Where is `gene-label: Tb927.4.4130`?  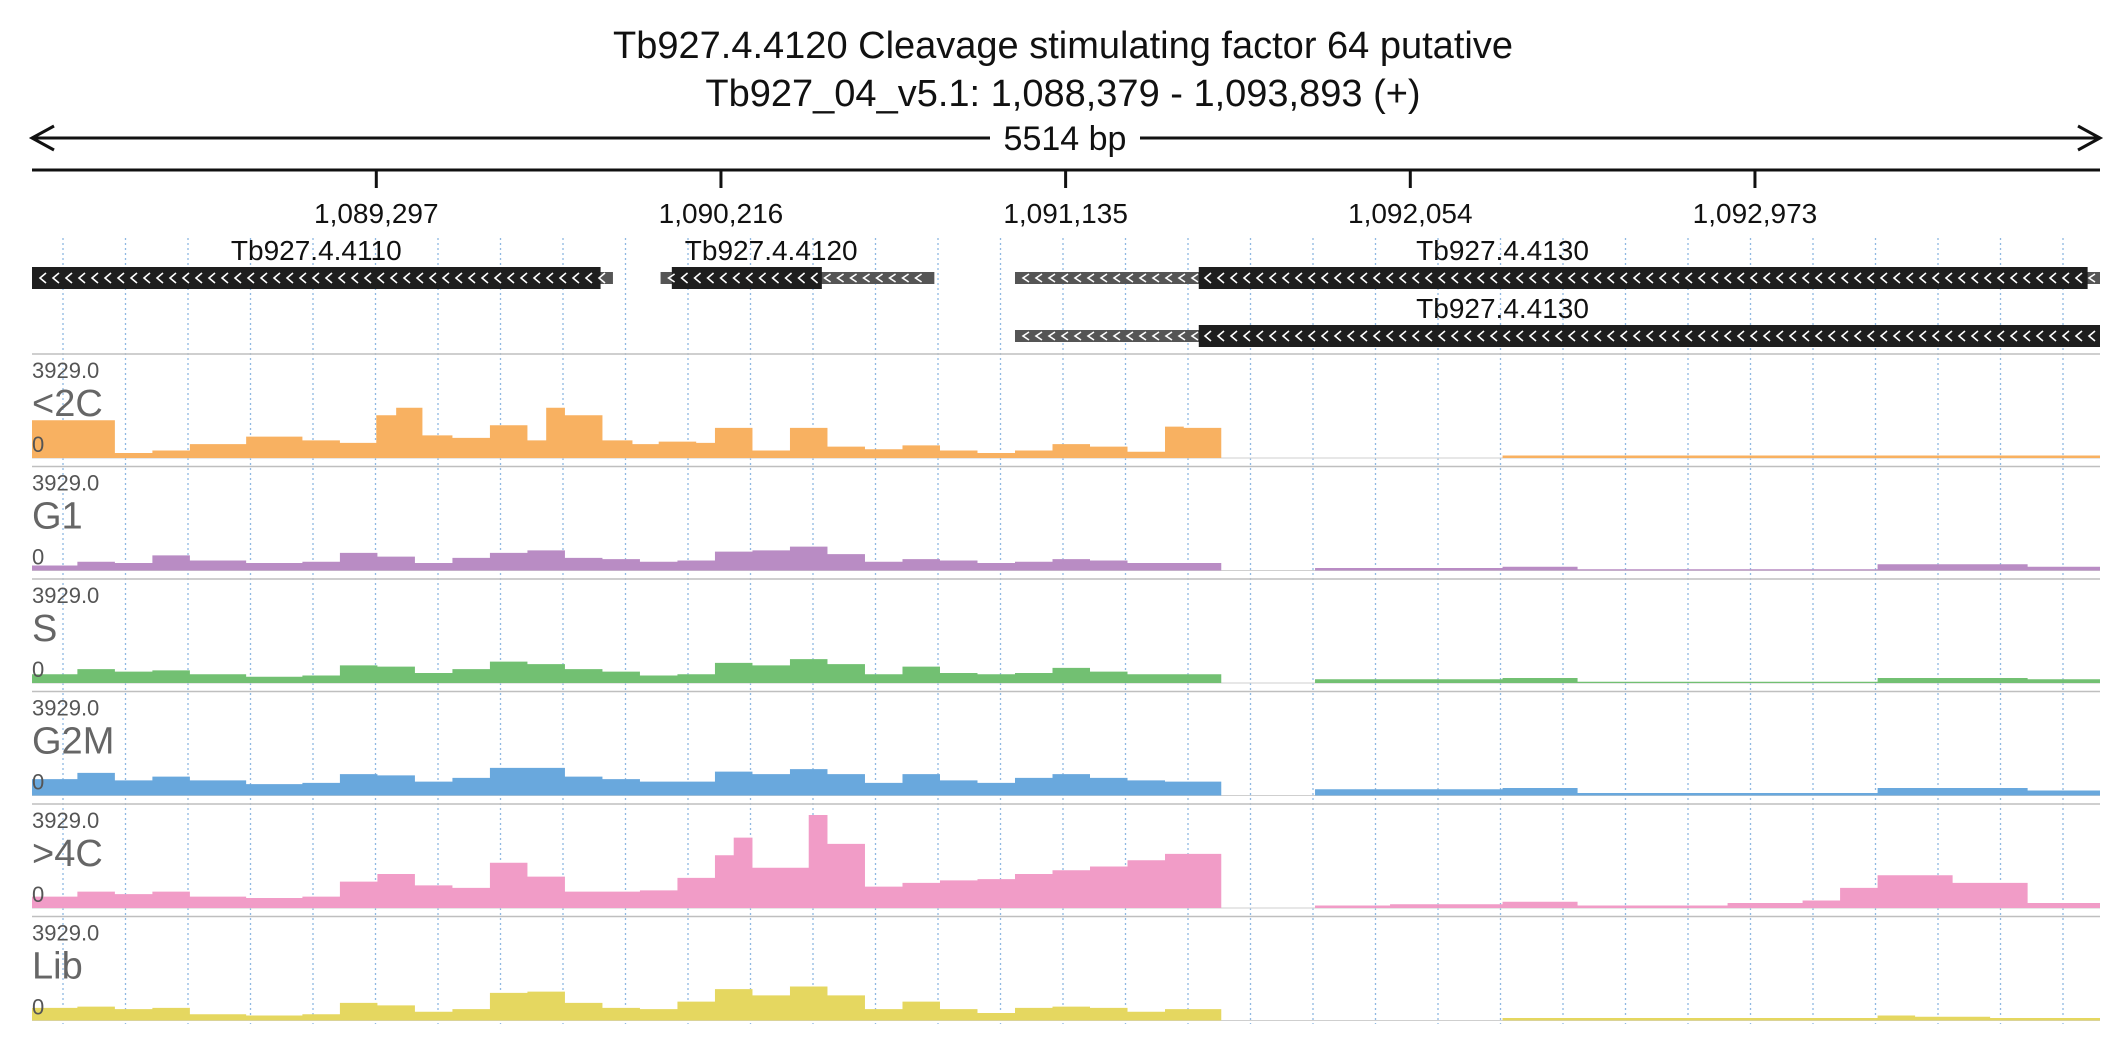
gene-label: Tb927.4.4130 is located at coordinates (1502, 308).